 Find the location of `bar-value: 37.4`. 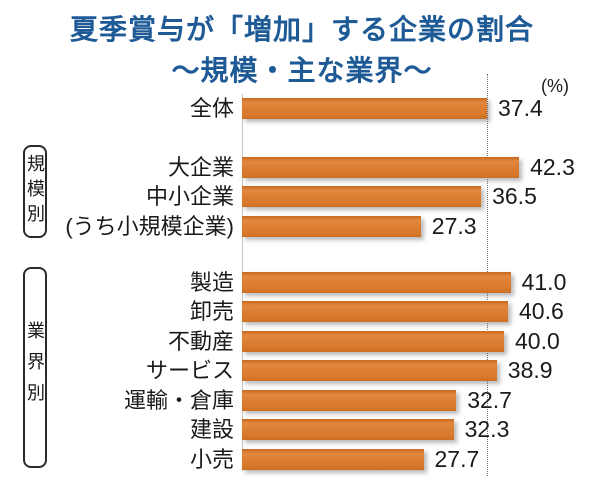

bar-value: 37.4 is located at coordinates (520, 108).